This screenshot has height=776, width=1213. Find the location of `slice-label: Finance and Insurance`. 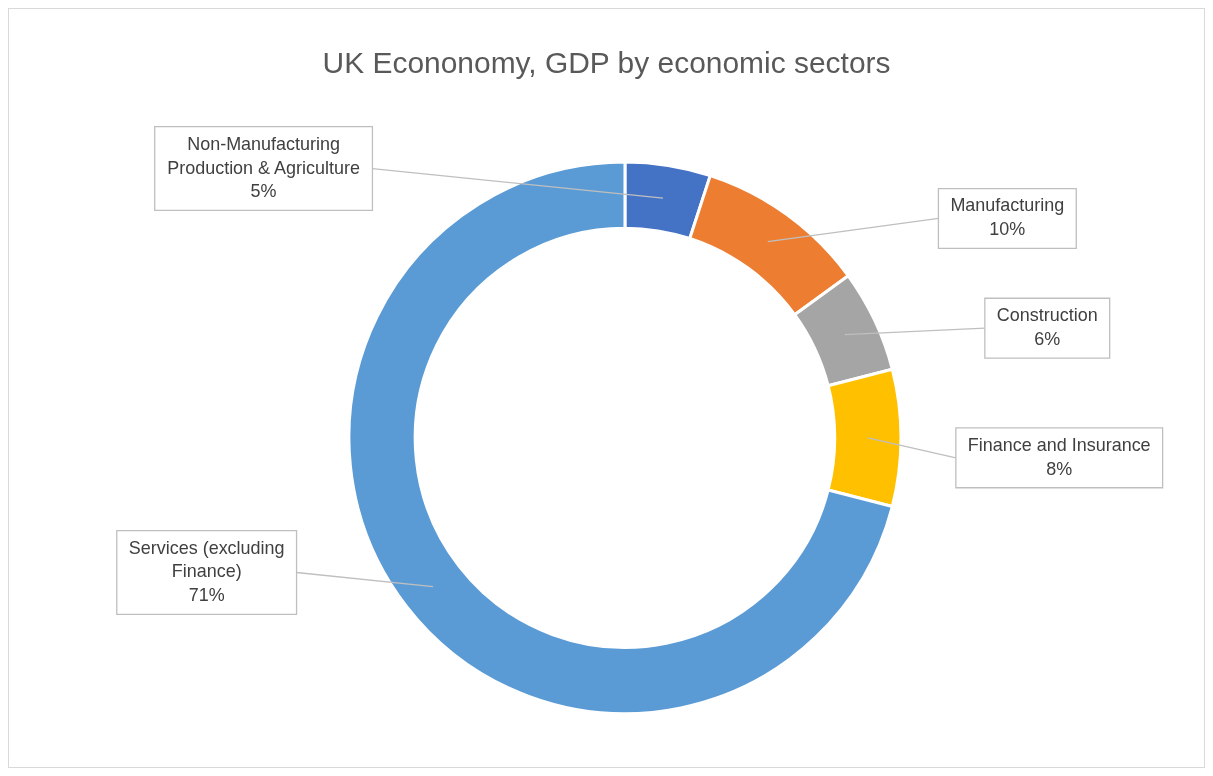

slice-label: Finance and Insurance is located at coordinates (1059, 444).